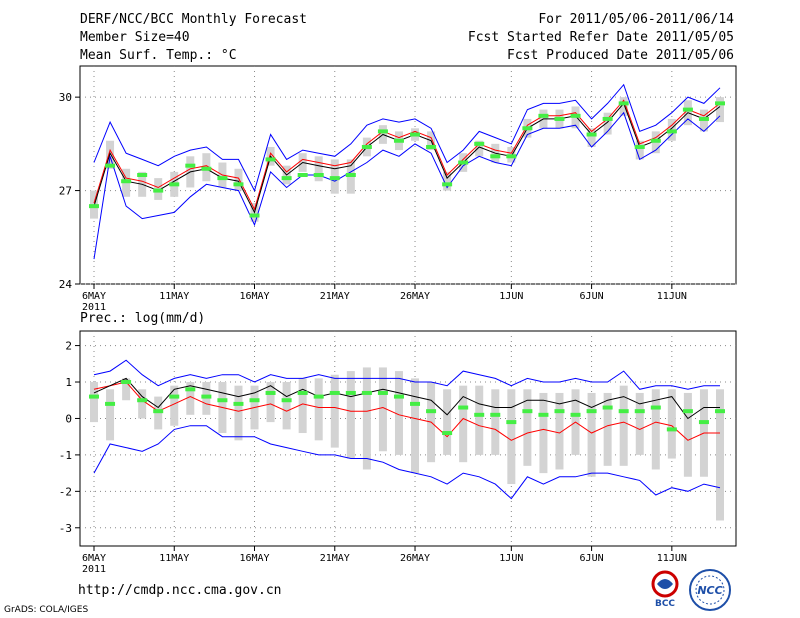 The image size is (800, 618). Describe the element at coordinates (46, 610) in the screenshot. I see `grads-credit: GrADS: COLA/IGES` at that location.